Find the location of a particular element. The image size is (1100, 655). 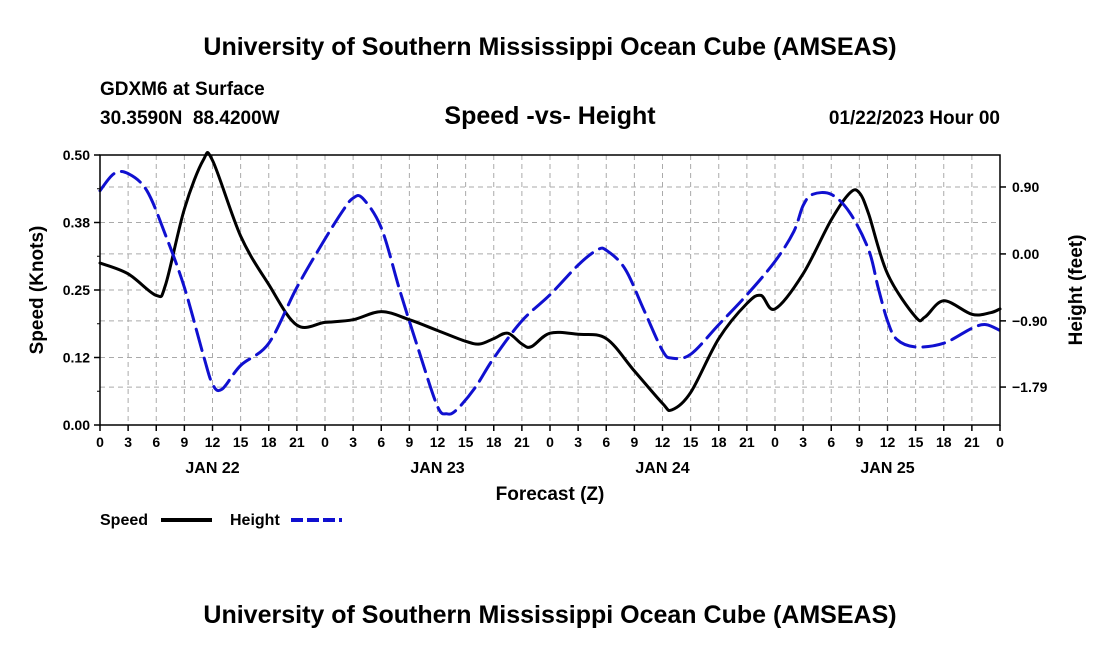

legend: Speed Height is located at coordinates (221, 520).